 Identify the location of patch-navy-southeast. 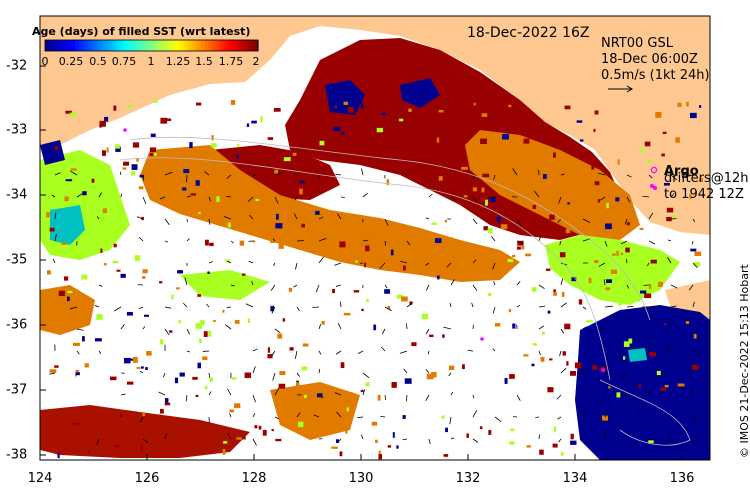
(642, 382).